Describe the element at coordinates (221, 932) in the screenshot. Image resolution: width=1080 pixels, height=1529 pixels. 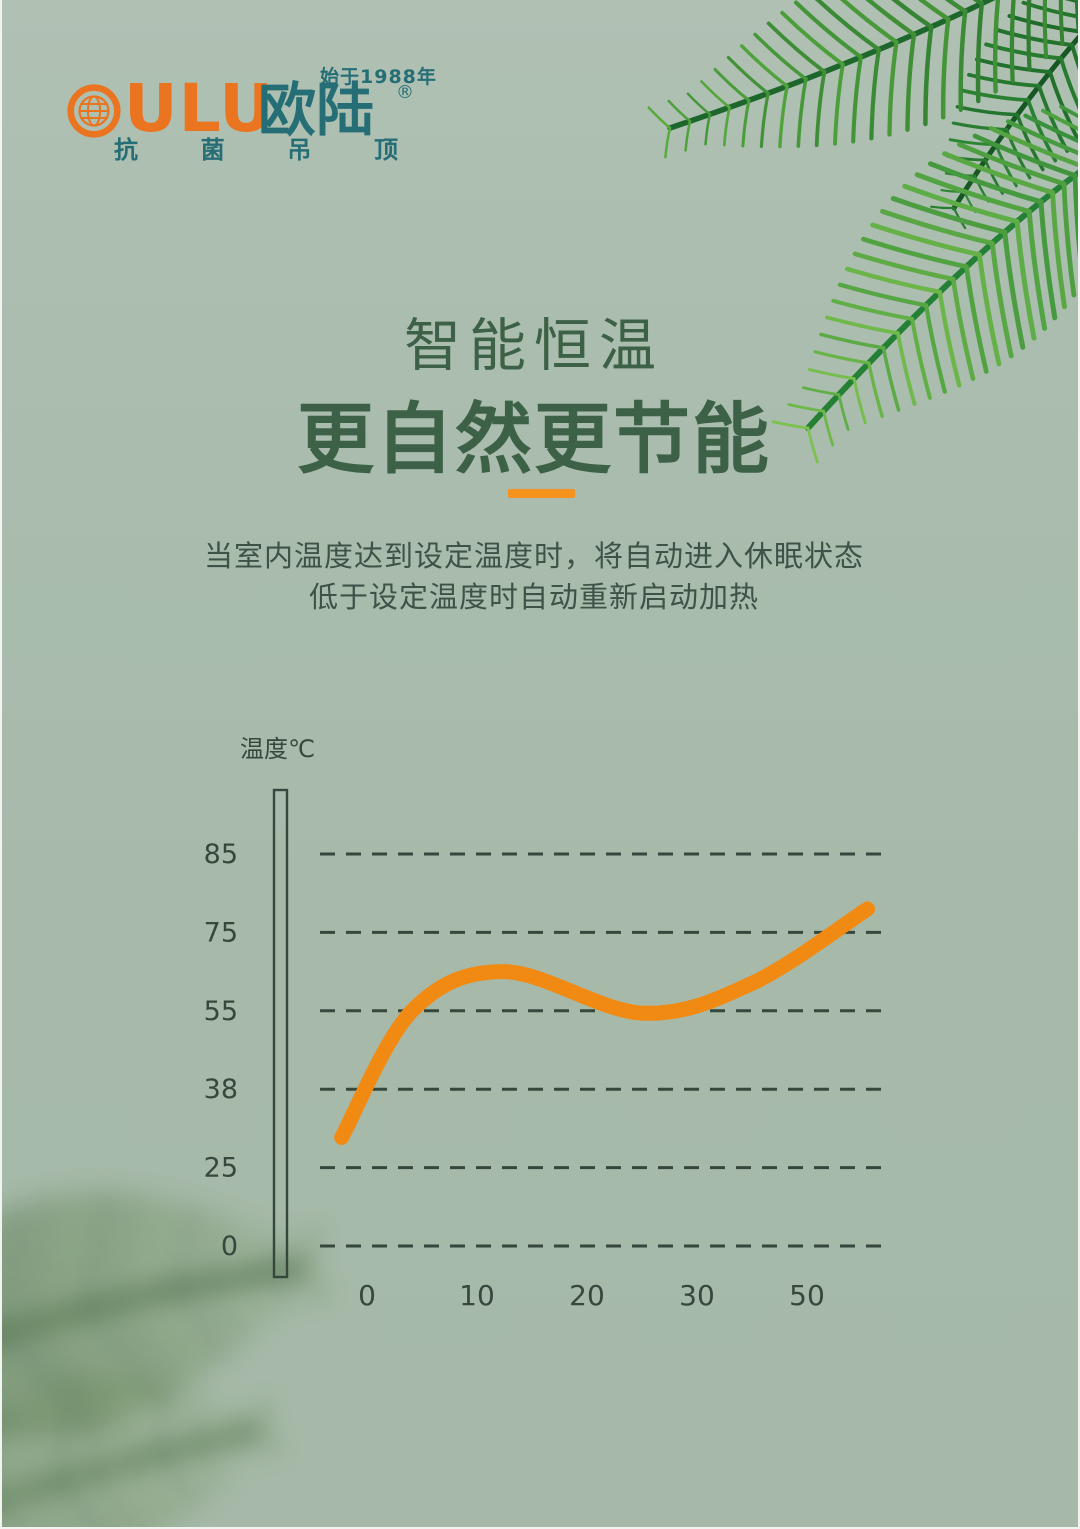
I see `y-tick-label: 75` at that location.